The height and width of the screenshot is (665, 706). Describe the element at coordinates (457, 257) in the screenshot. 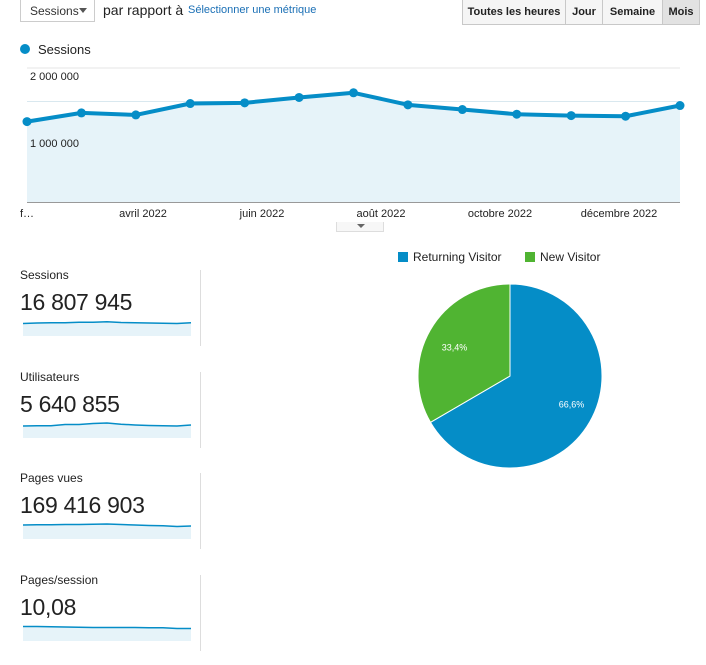

I see `legend-returning-label: Returning Visitor` at that location.